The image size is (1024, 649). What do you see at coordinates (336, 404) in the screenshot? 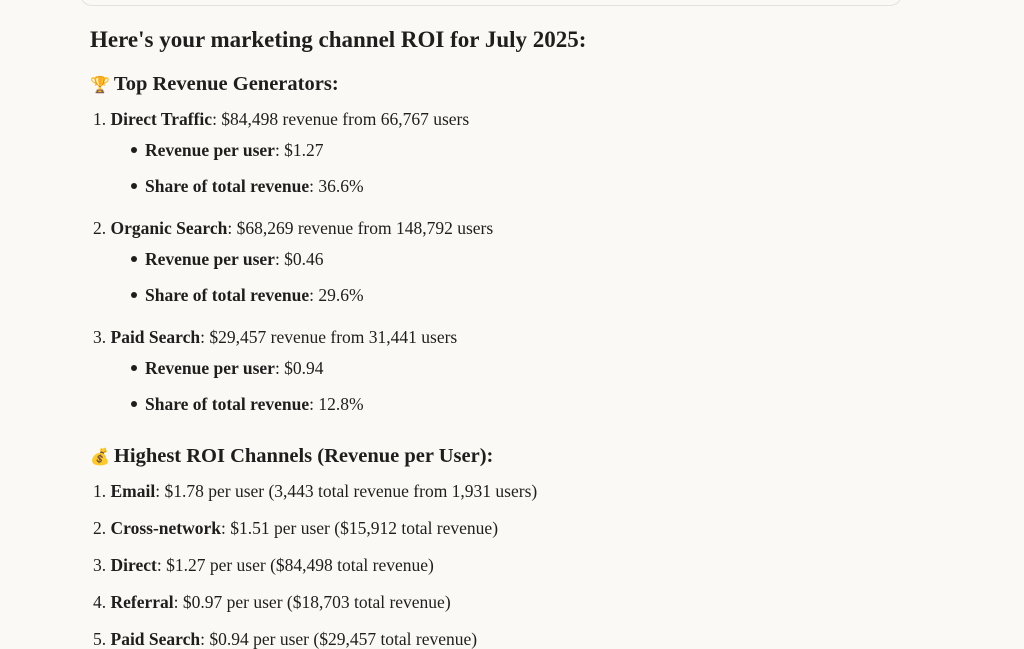
I see `sub-item-text: : 12.8%` at bounding box center [336, 404].